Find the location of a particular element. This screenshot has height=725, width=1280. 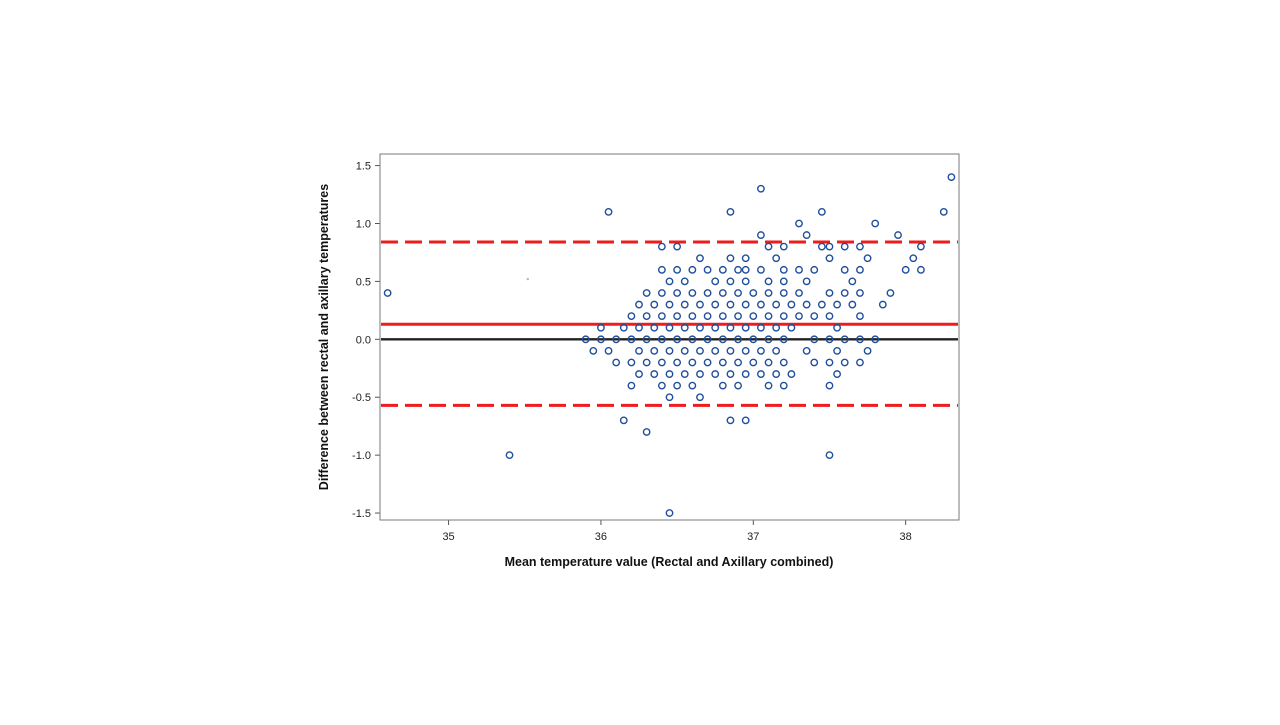

y-tick-label: -0.5 is located at coordinates (361, 398).